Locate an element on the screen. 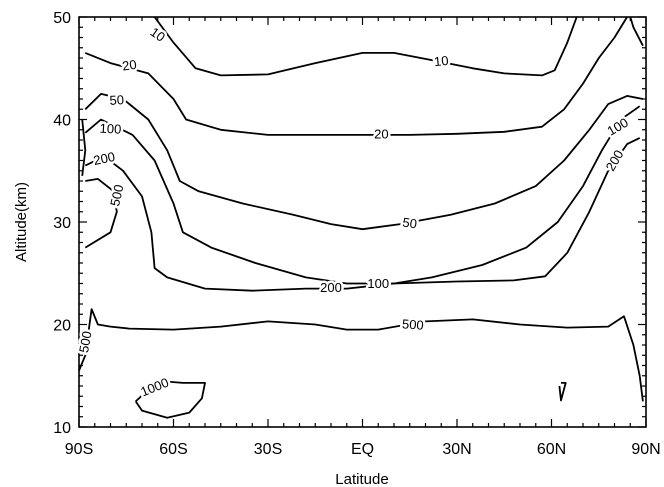 The image size is (664, 487). x-tick-labels: 90S 60S 30S EQ 30N 60N 90N is located at coordinates (363, 449).